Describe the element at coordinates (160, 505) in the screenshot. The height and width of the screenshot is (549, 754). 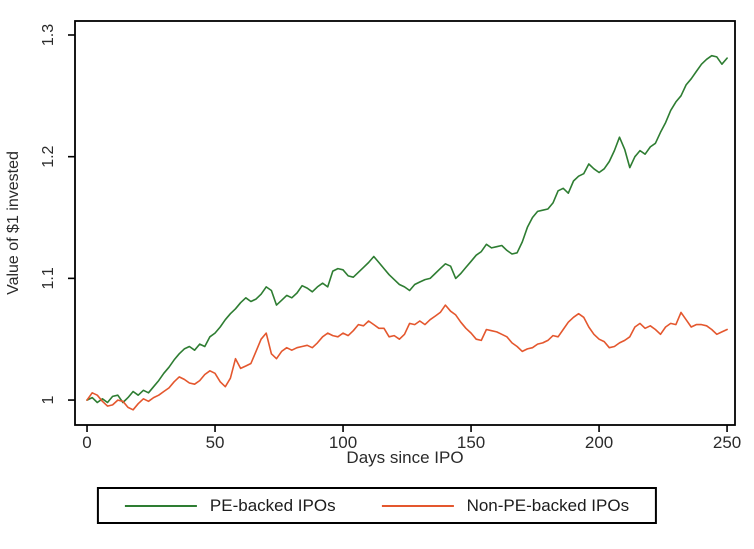
I see `pe-backed-line-swatch-icon` at that location.